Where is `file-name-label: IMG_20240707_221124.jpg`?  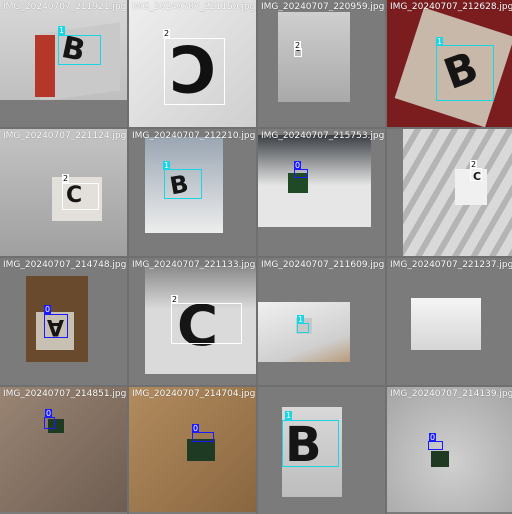
file-name-label: IMG_20240707_221124.jpg is located at coordinates (65, 136).